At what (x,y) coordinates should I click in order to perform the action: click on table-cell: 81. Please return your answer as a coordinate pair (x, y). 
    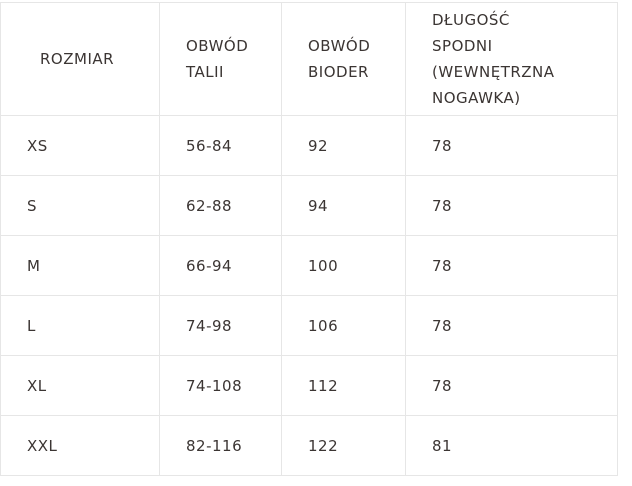
    Looking at the image, I should click on (511, 445).